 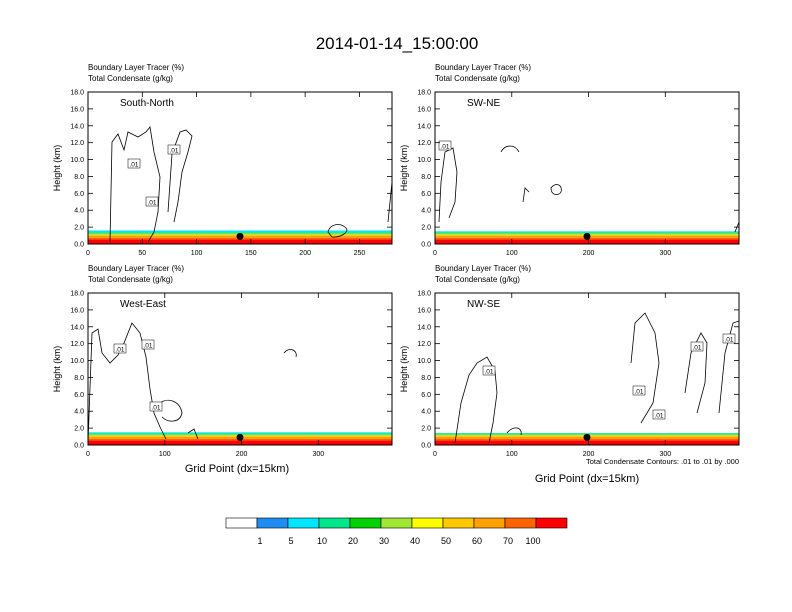 What do you see at coordinates (77, 126) in the screenshot?
I see `y-tick-label: 14.0` at bounding box center [77, 126].